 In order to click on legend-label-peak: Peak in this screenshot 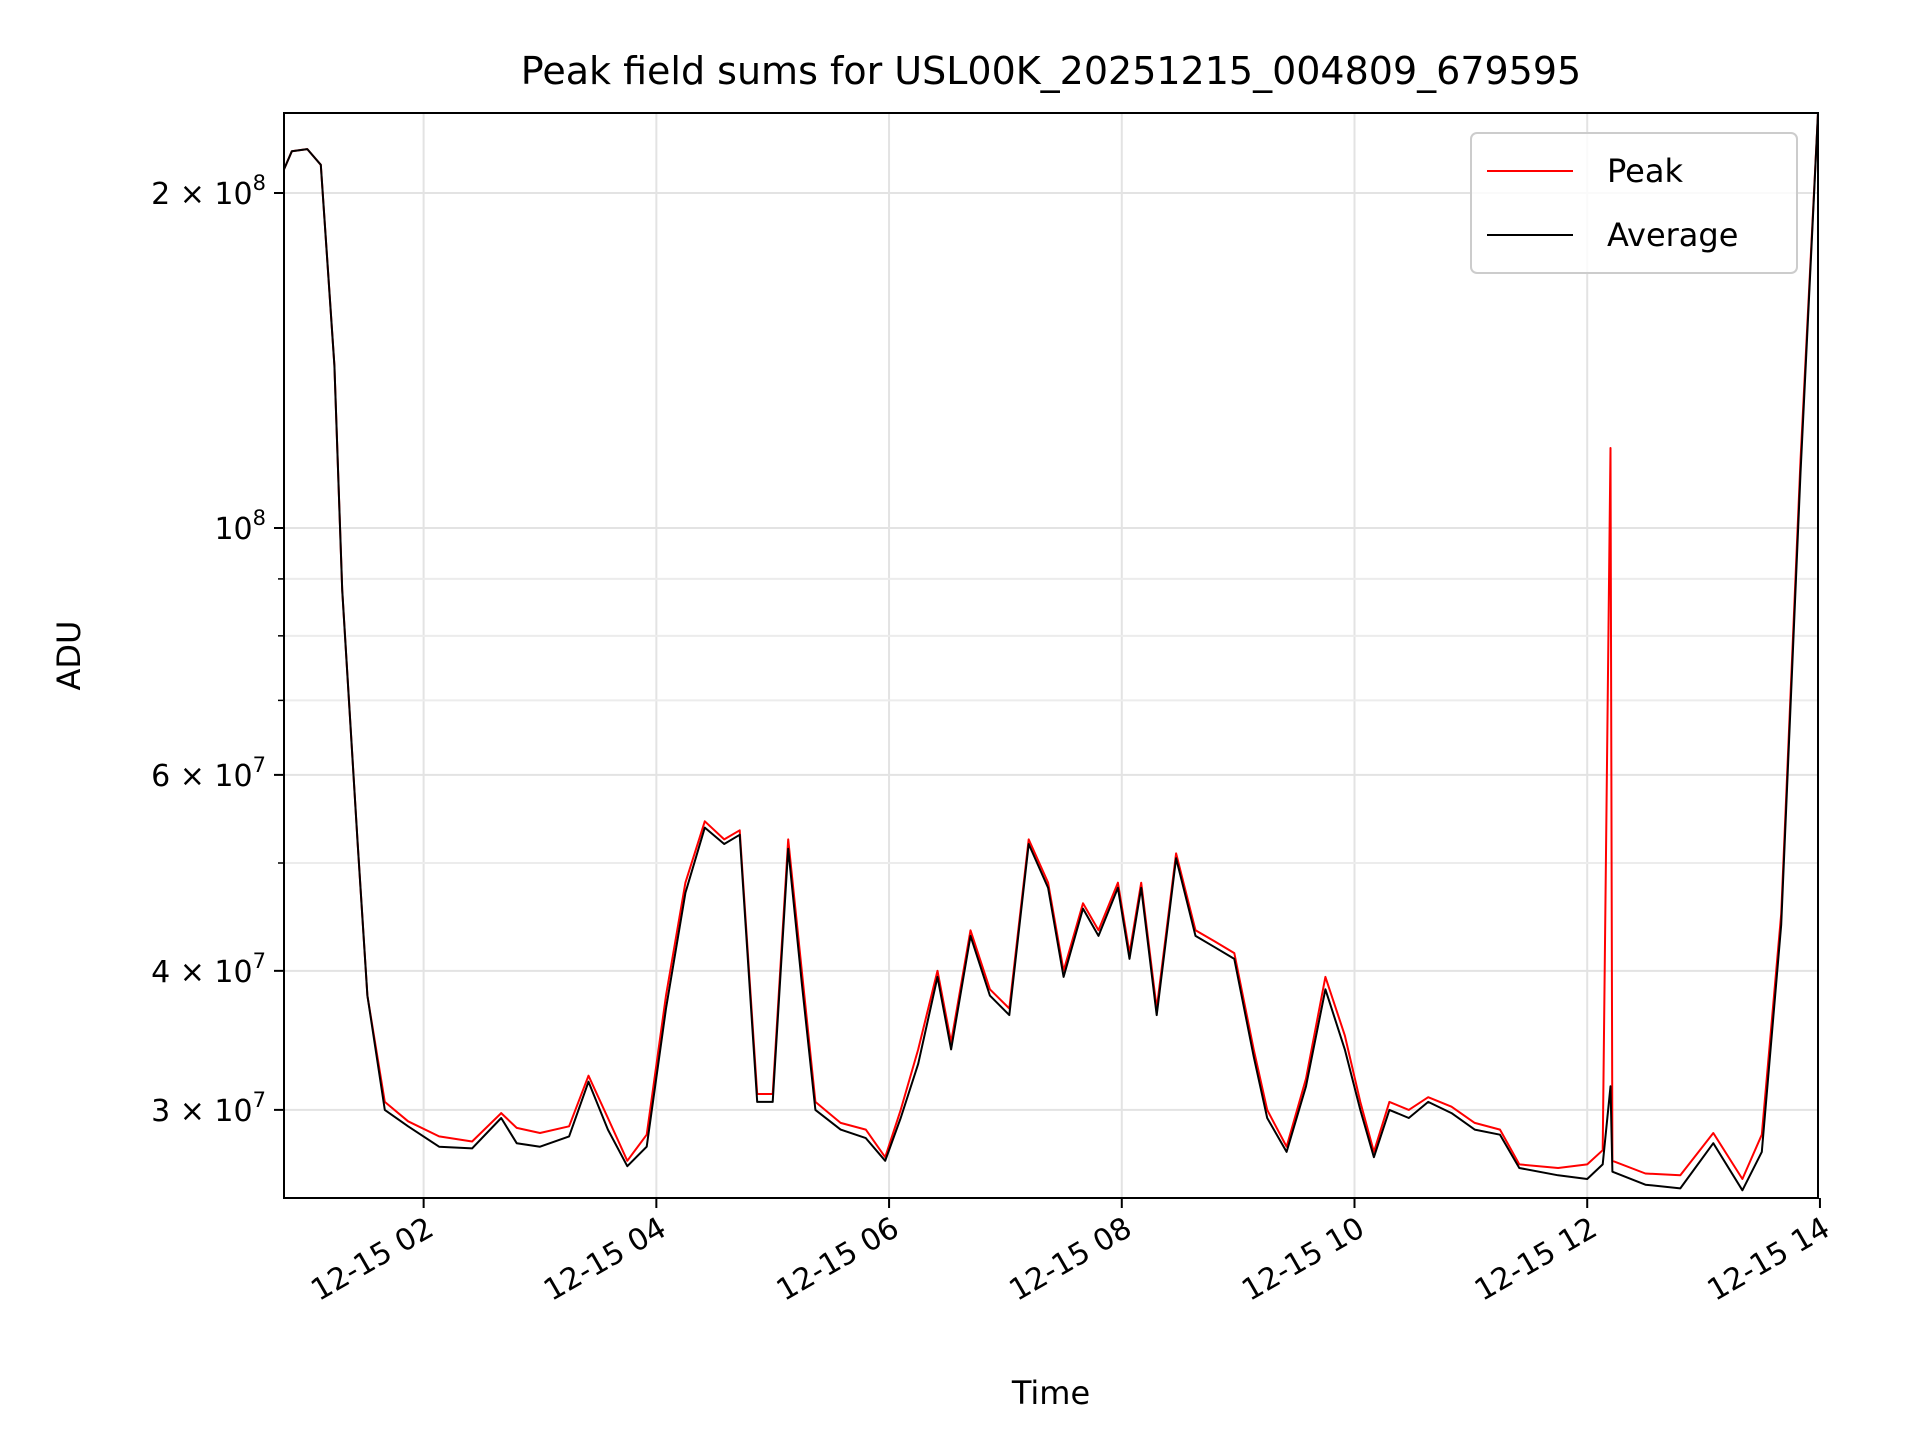, I will do `click(1645, 171)`.